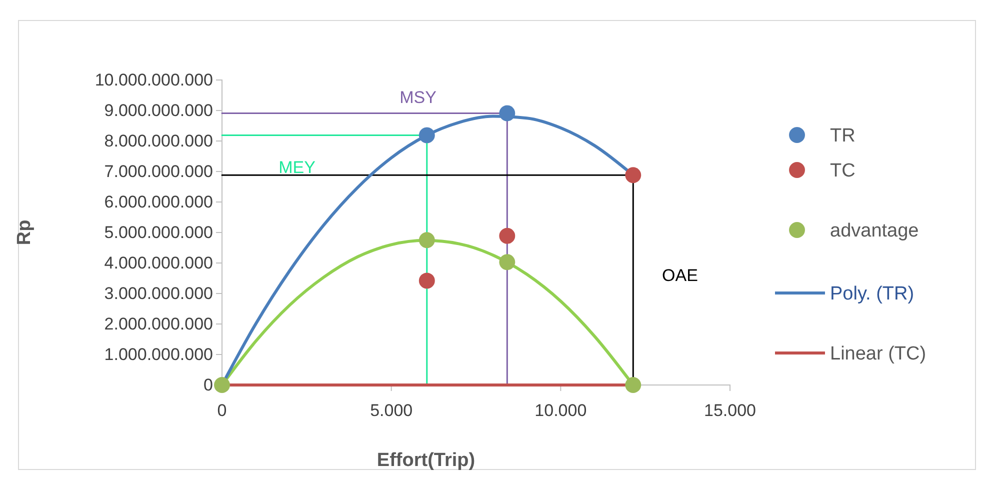 This screenshot has height=477, width=990. I want to click on annotation: OAE, so click(680, 275).